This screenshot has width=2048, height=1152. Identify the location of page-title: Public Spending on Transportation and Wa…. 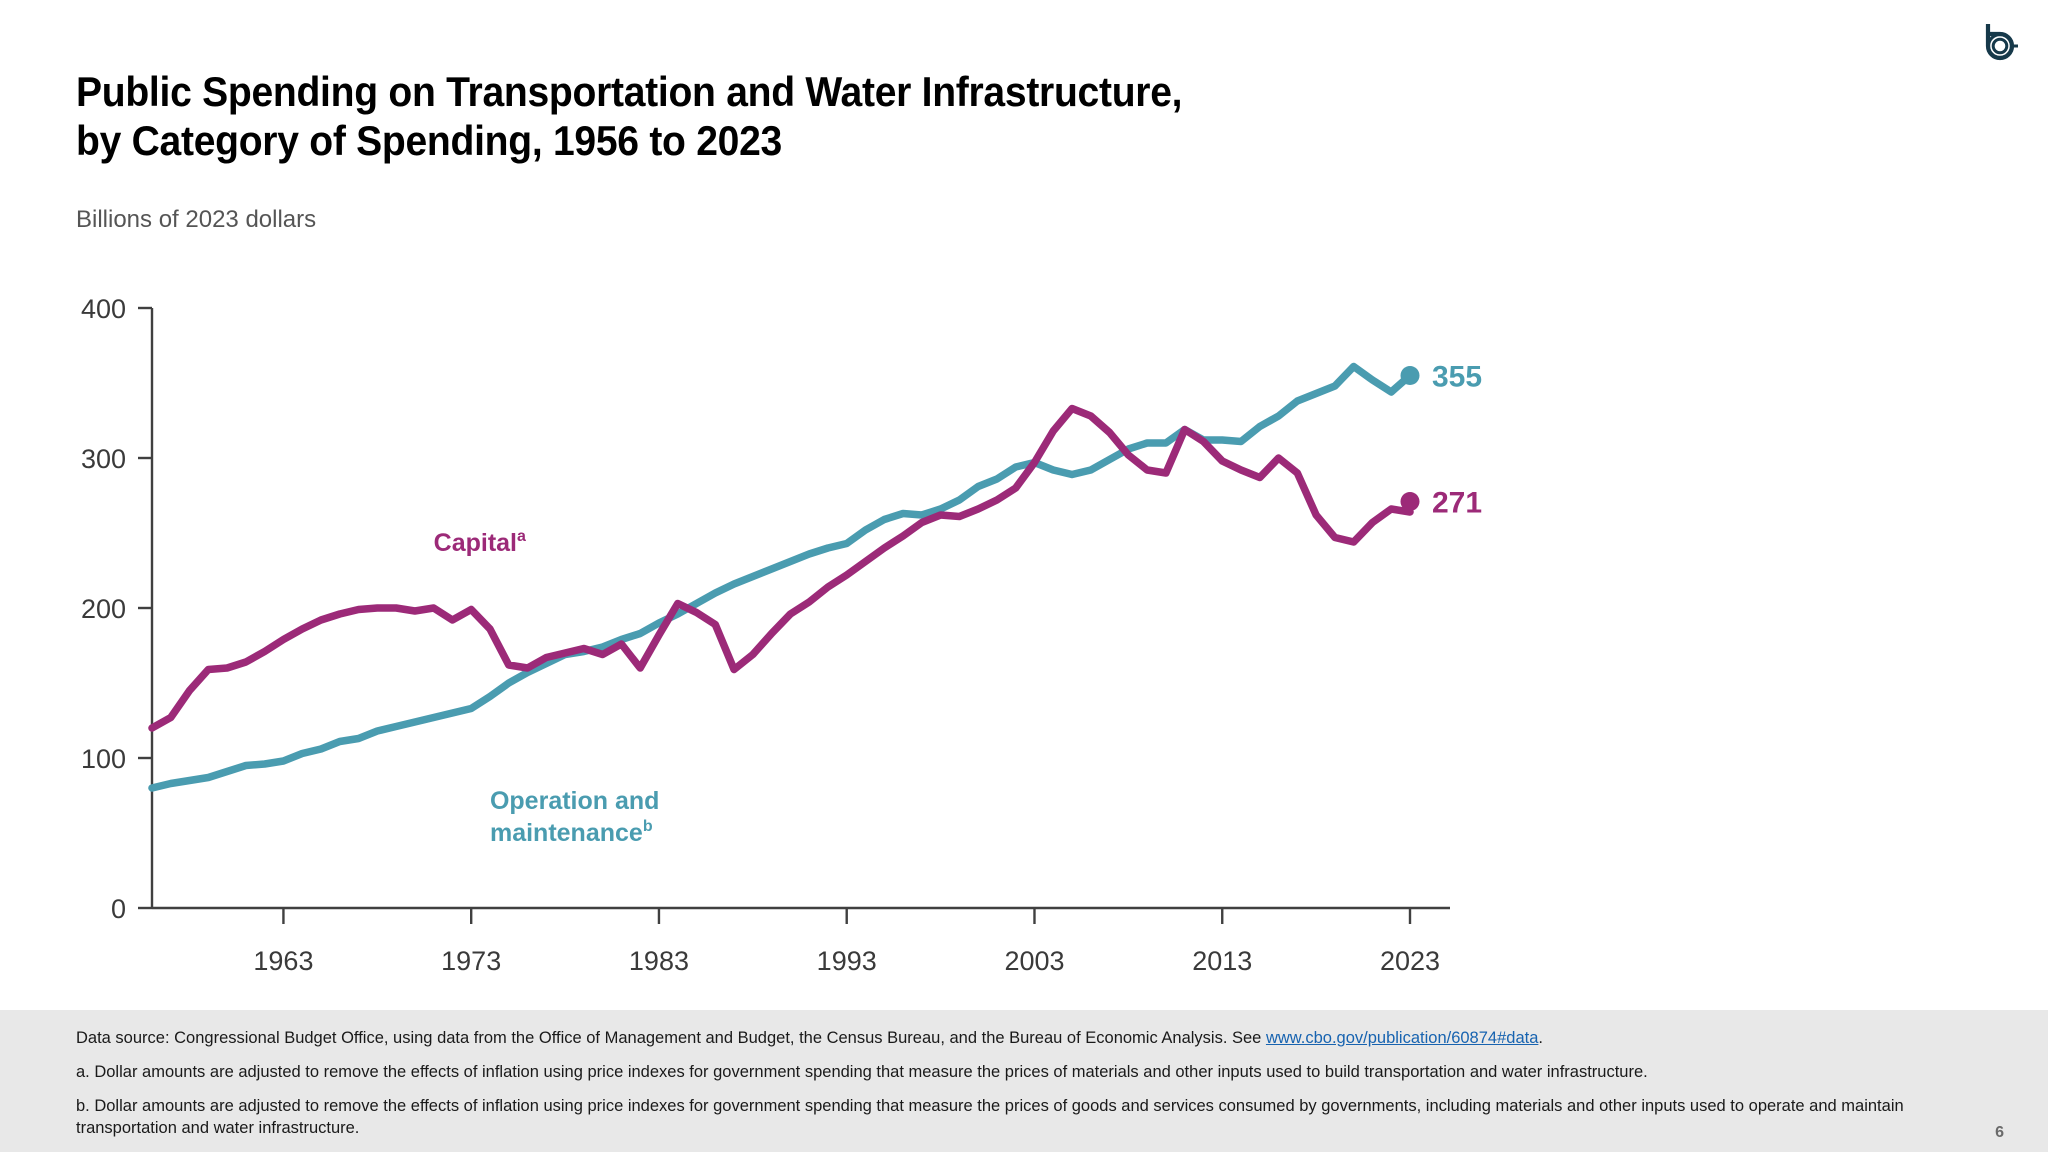
(922, 116).